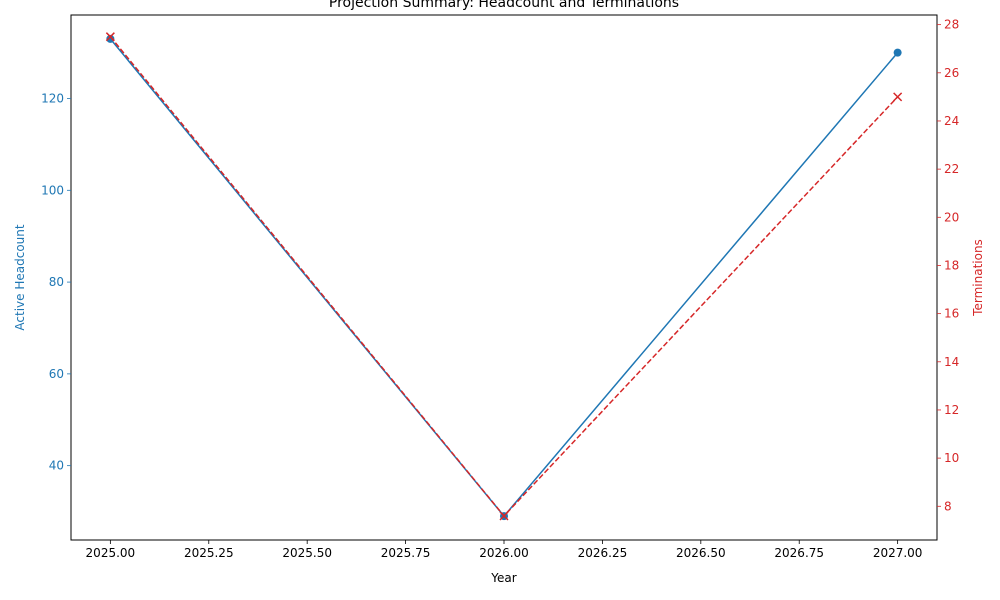 This screenshot has width=1000, height=600. What do you see at coordinates (978, 278) in the screenshot?
I see `y-right-axis-title: Terminations` at bounding box center [978, 278].